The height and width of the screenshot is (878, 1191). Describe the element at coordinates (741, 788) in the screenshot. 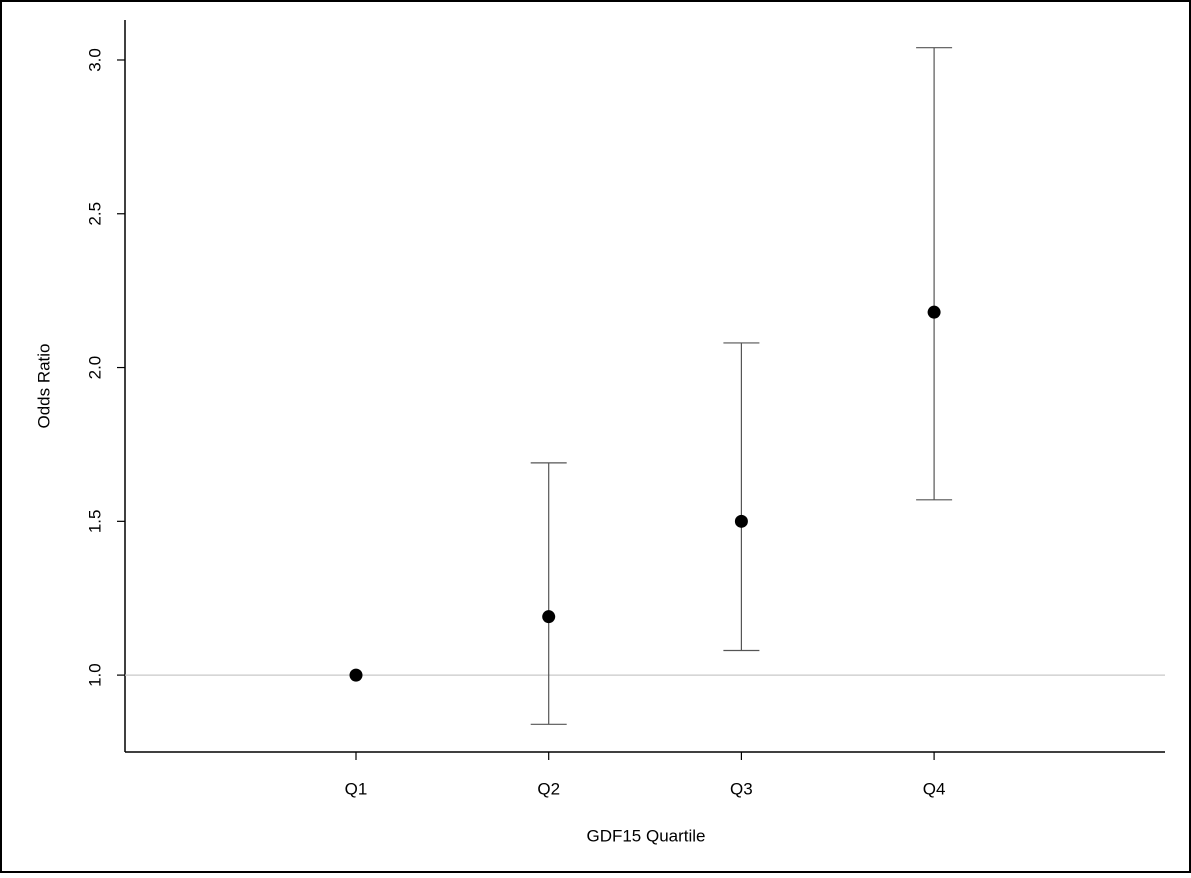

I see `x-tick-label: Q3` at that location.